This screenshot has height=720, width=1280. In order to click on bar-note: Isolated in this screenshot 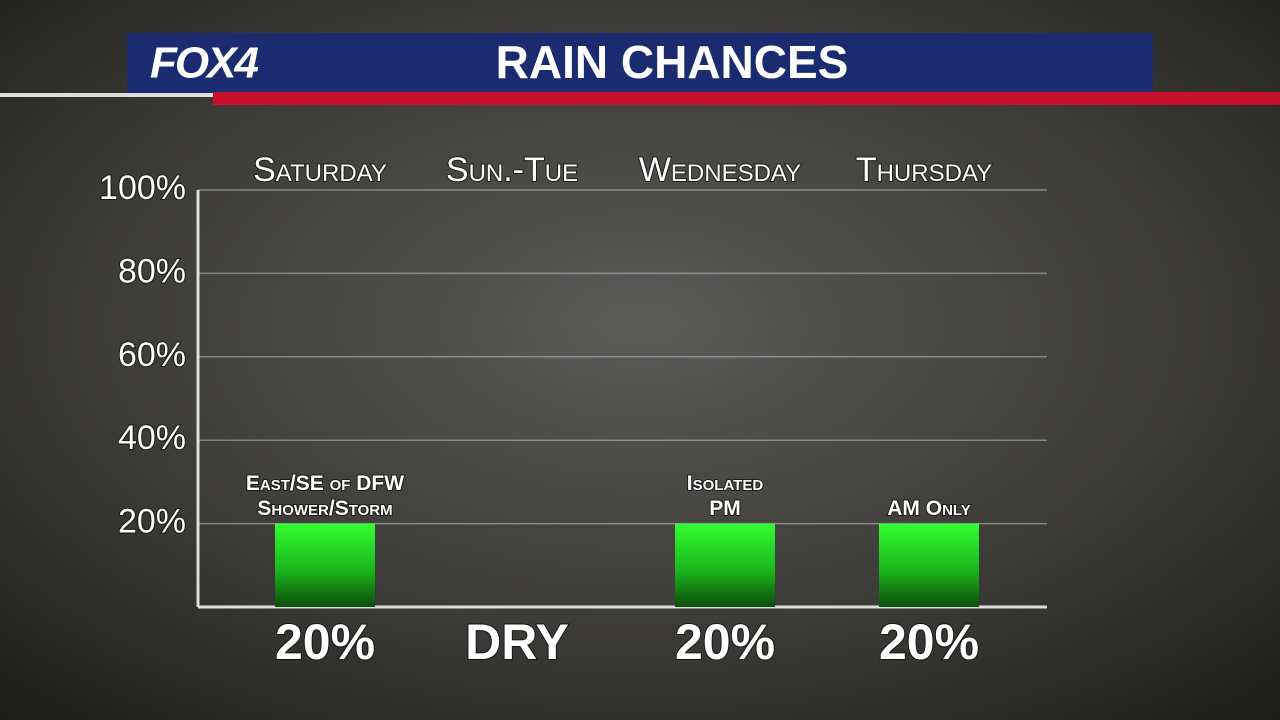, I will do `click(725, 483)`.